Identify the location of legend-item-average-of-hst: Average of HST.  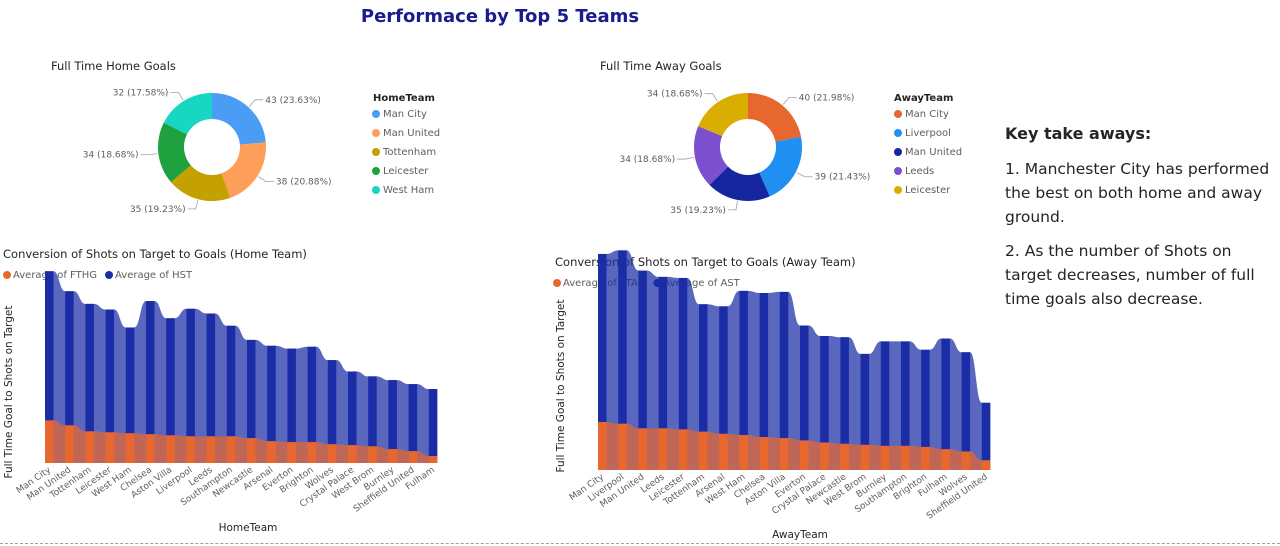
(154, 275).